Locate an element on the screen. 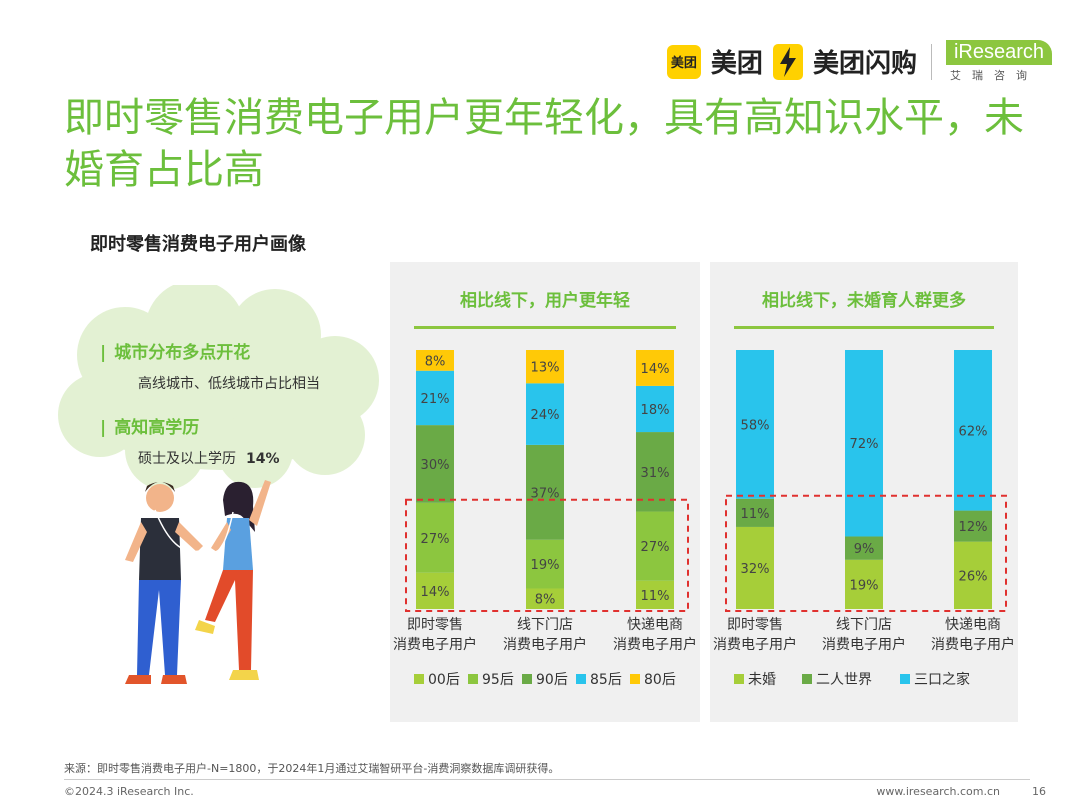 This screenshot has width=1080, height=810. marital-chart-bar-二人世界-2 is located at coordinates (864, 548).